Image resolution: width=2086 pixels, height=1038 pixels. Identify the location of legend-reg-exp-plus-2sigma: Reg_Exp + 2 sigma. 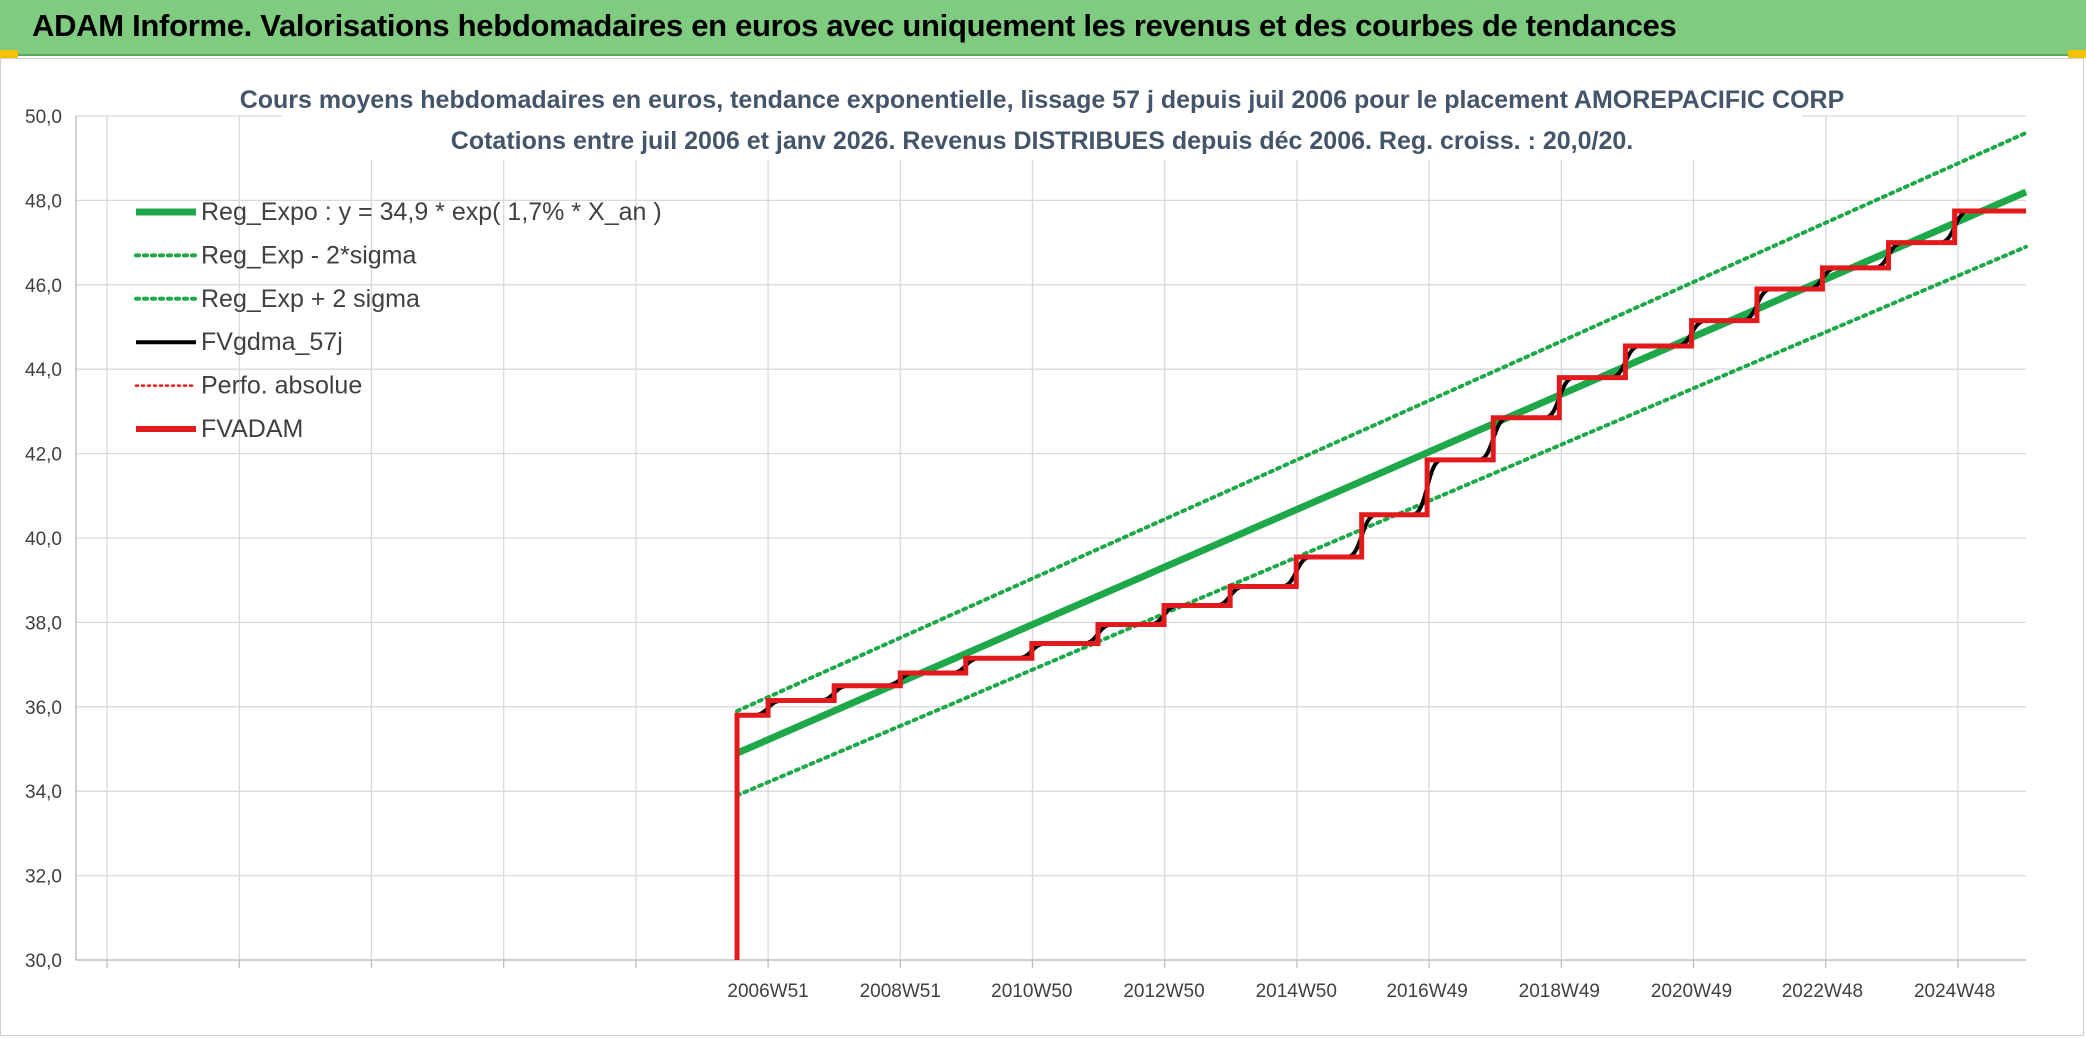
(277, 299).